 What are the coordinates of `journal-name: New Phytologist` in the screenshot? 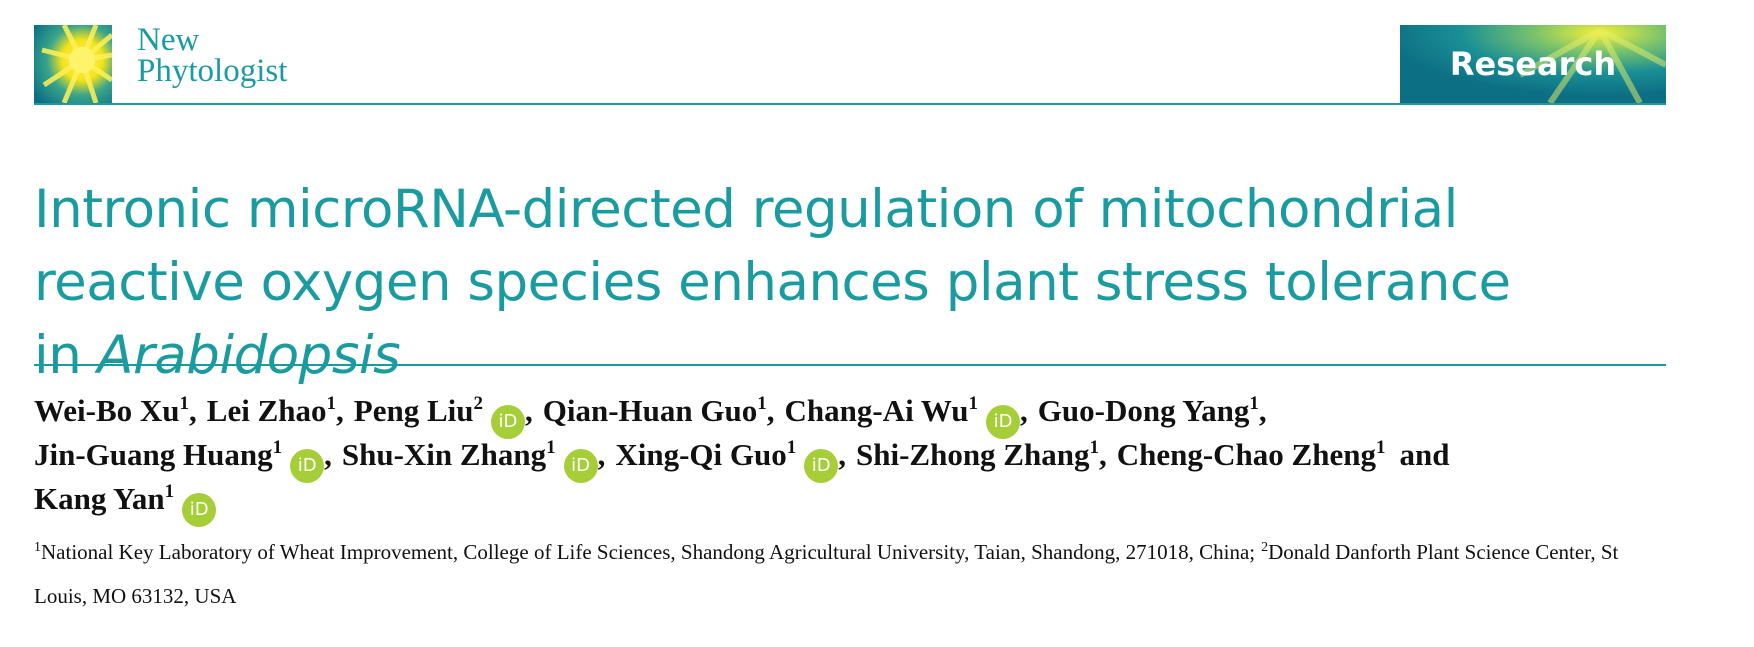 It's located at (212, 55).